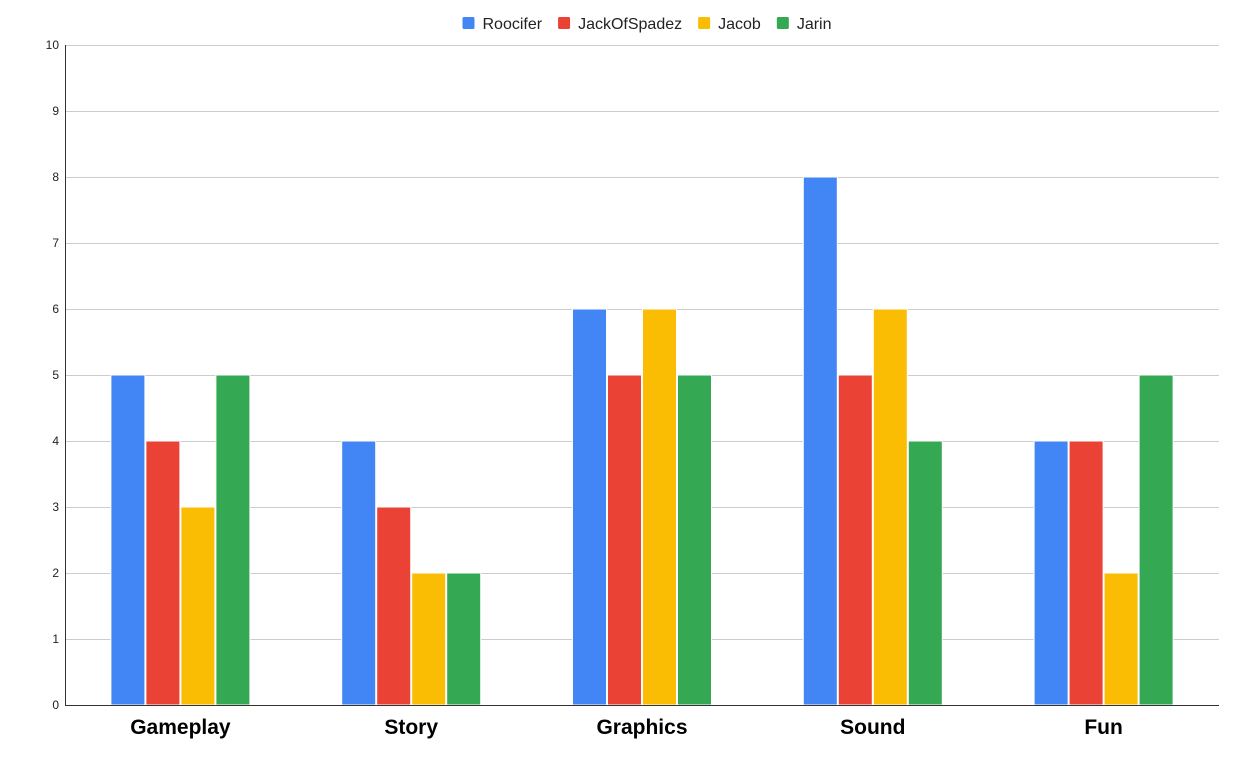 The height and width of the screenshot is (783, 1258). Describe the element at coordinates (1051, 573) in the screenshot. I see `bar-roocifer-fun` at that location.